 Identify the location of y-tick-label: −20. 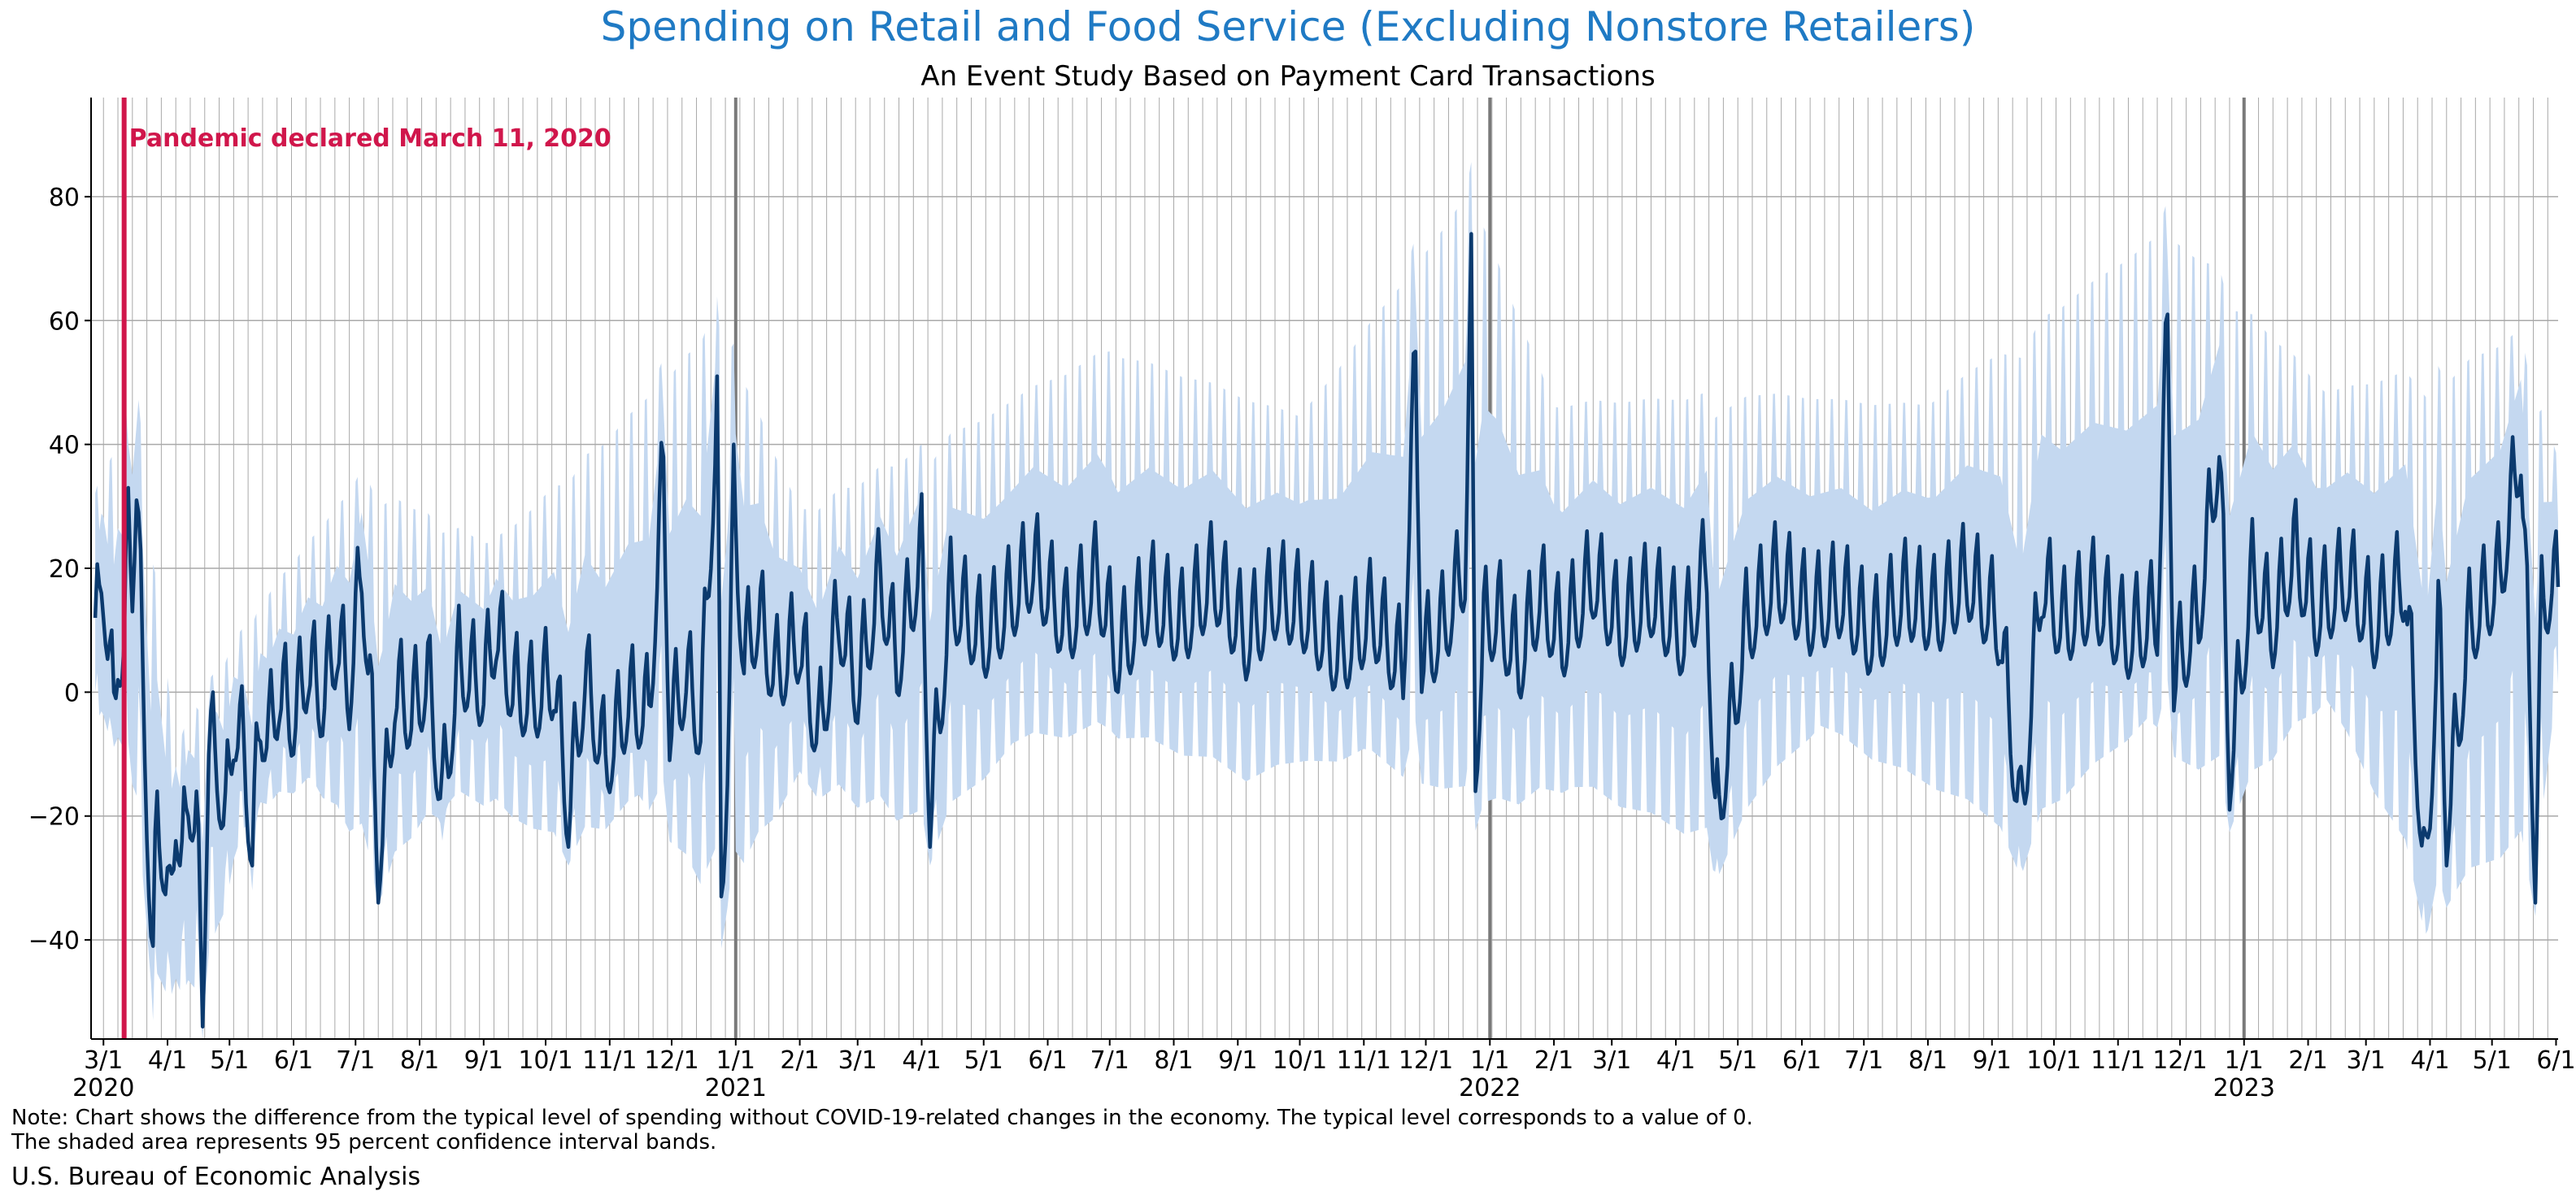
(54, 817).